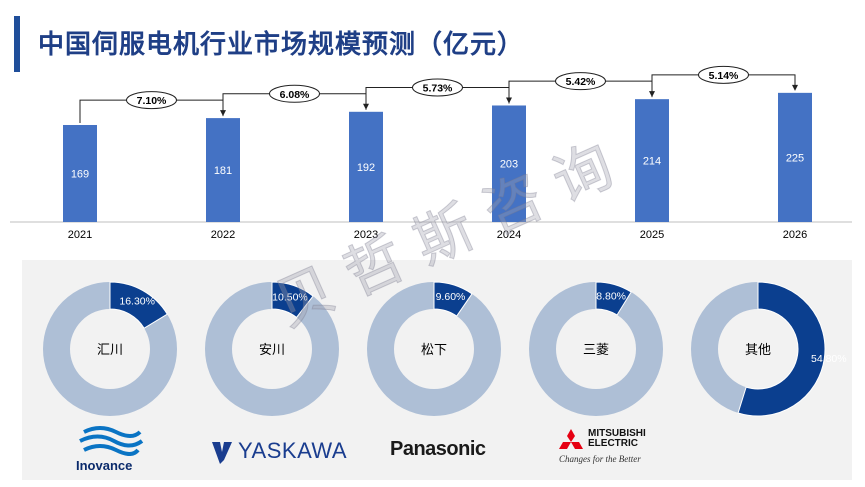  I want to click on yaskawa-wordmark: YASKAWA, so click(293, 450).